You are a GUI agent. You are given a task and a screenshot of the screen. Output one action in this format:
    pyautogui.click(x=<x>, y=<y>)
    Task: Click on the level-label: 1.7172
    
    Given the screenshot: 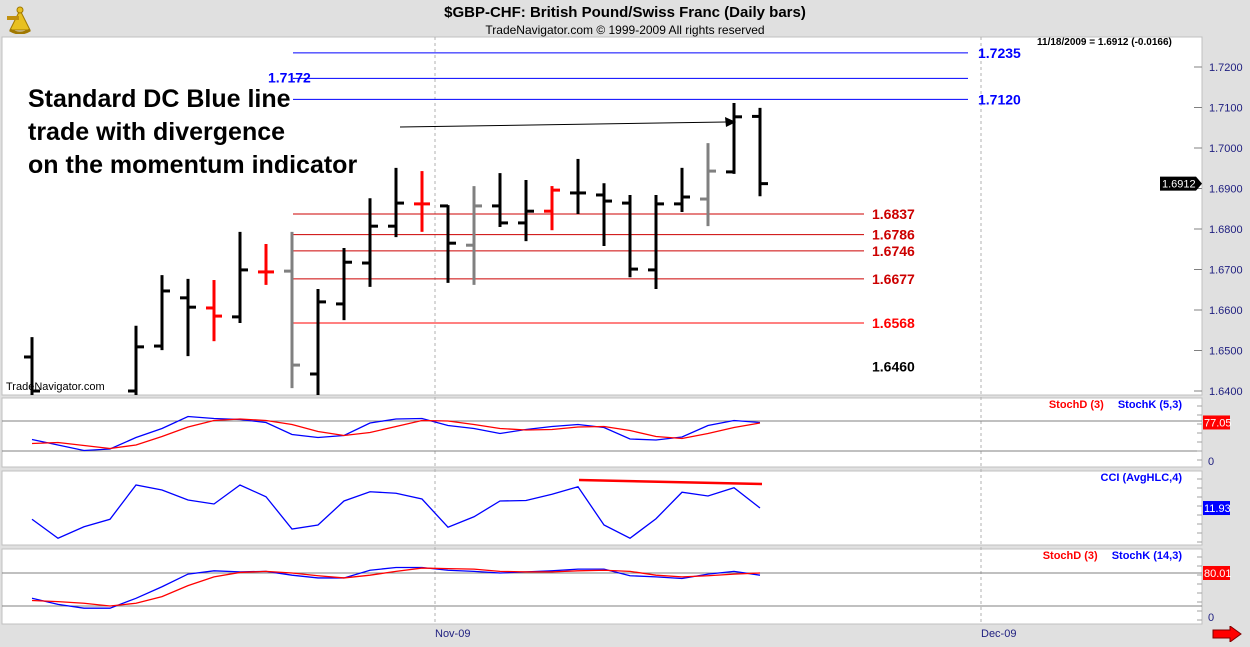 What is the action you would take?
    pyautogui.click(x=289, y=77)
    